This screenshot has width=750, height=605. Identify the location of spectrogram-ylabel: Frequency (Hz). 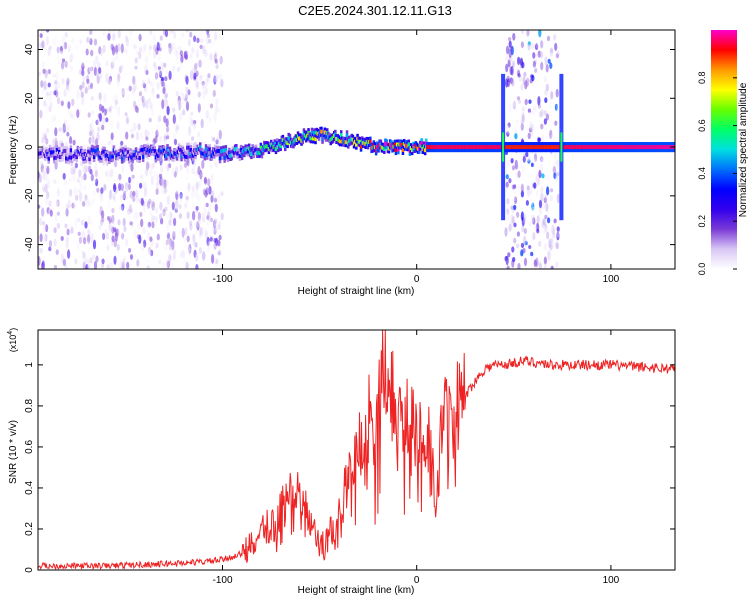
(13, 150).